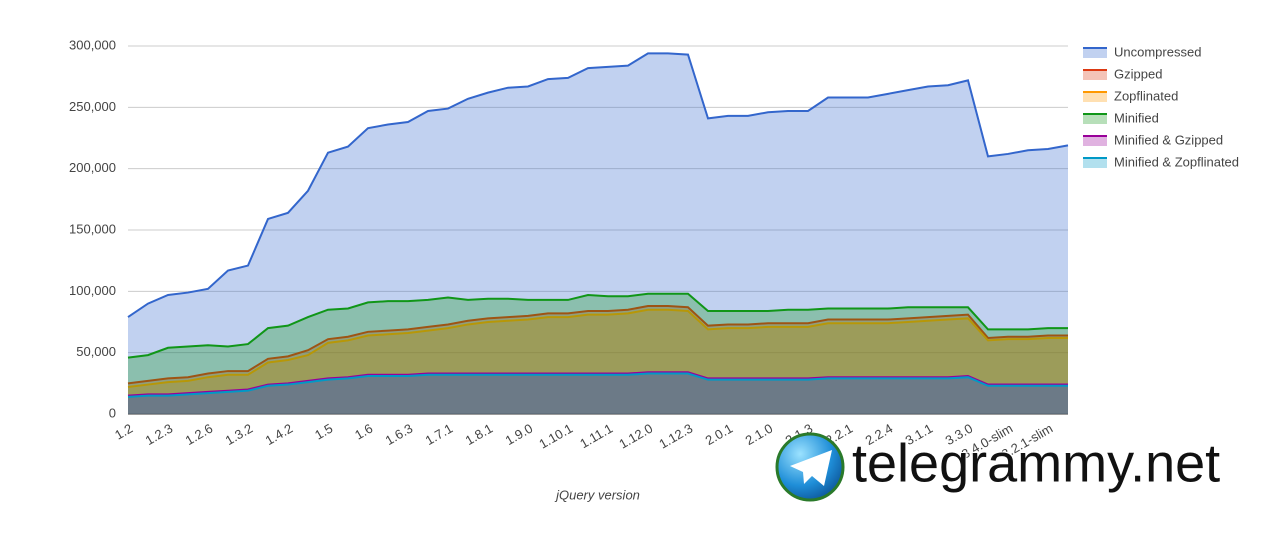 The image size is (1280, 533). I want to click on x-tick-label: 1.2.3, so click(159, 434).